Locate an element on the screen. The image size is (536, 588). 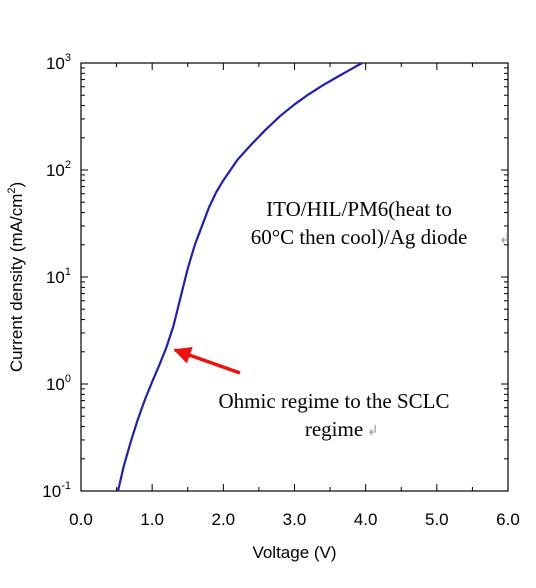
x-tick-label: 1.0 is located at coordinates (152, 519).